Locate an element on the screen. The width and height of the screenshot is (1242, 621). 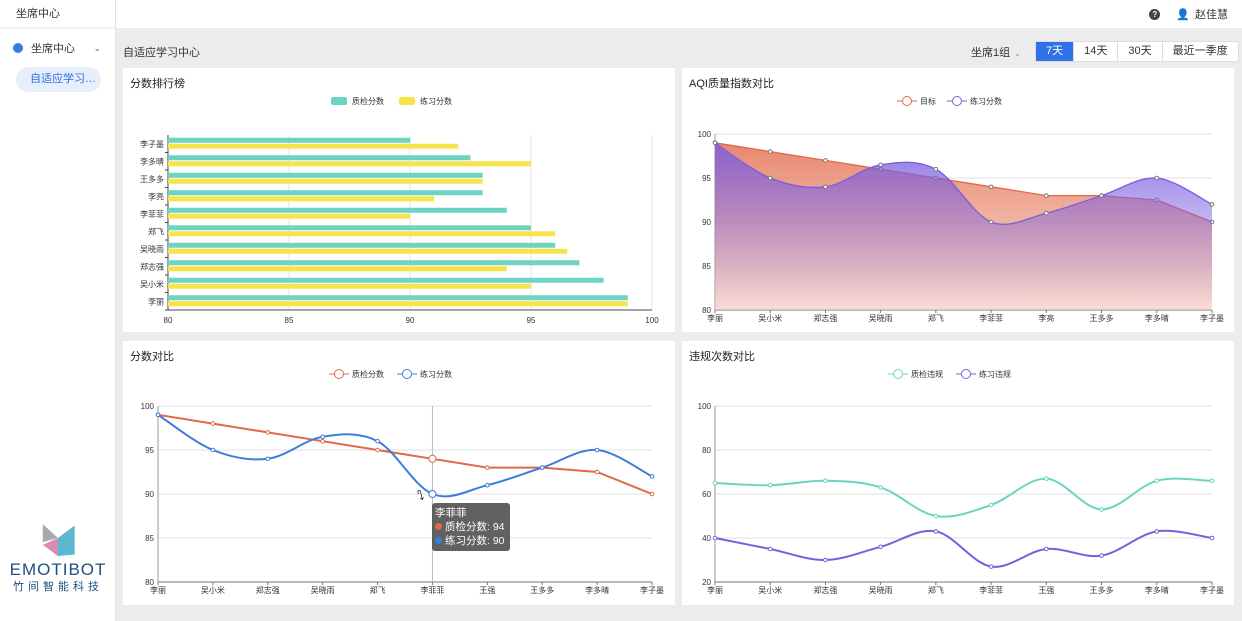
y-tick-label: 85 is located at coordinates (149, 538).